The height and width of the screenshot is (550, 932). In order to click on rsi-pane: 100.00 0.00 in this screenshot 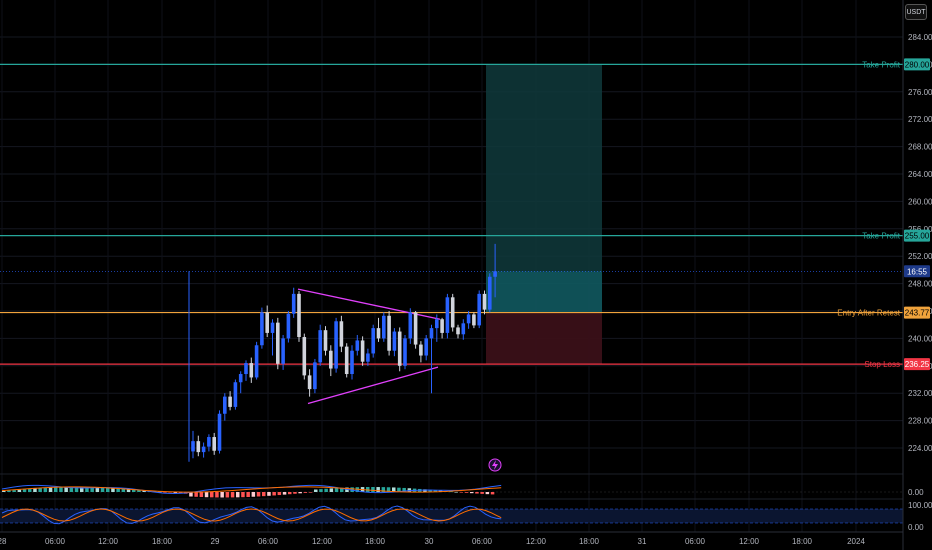, I will do `click(466, 515)`.